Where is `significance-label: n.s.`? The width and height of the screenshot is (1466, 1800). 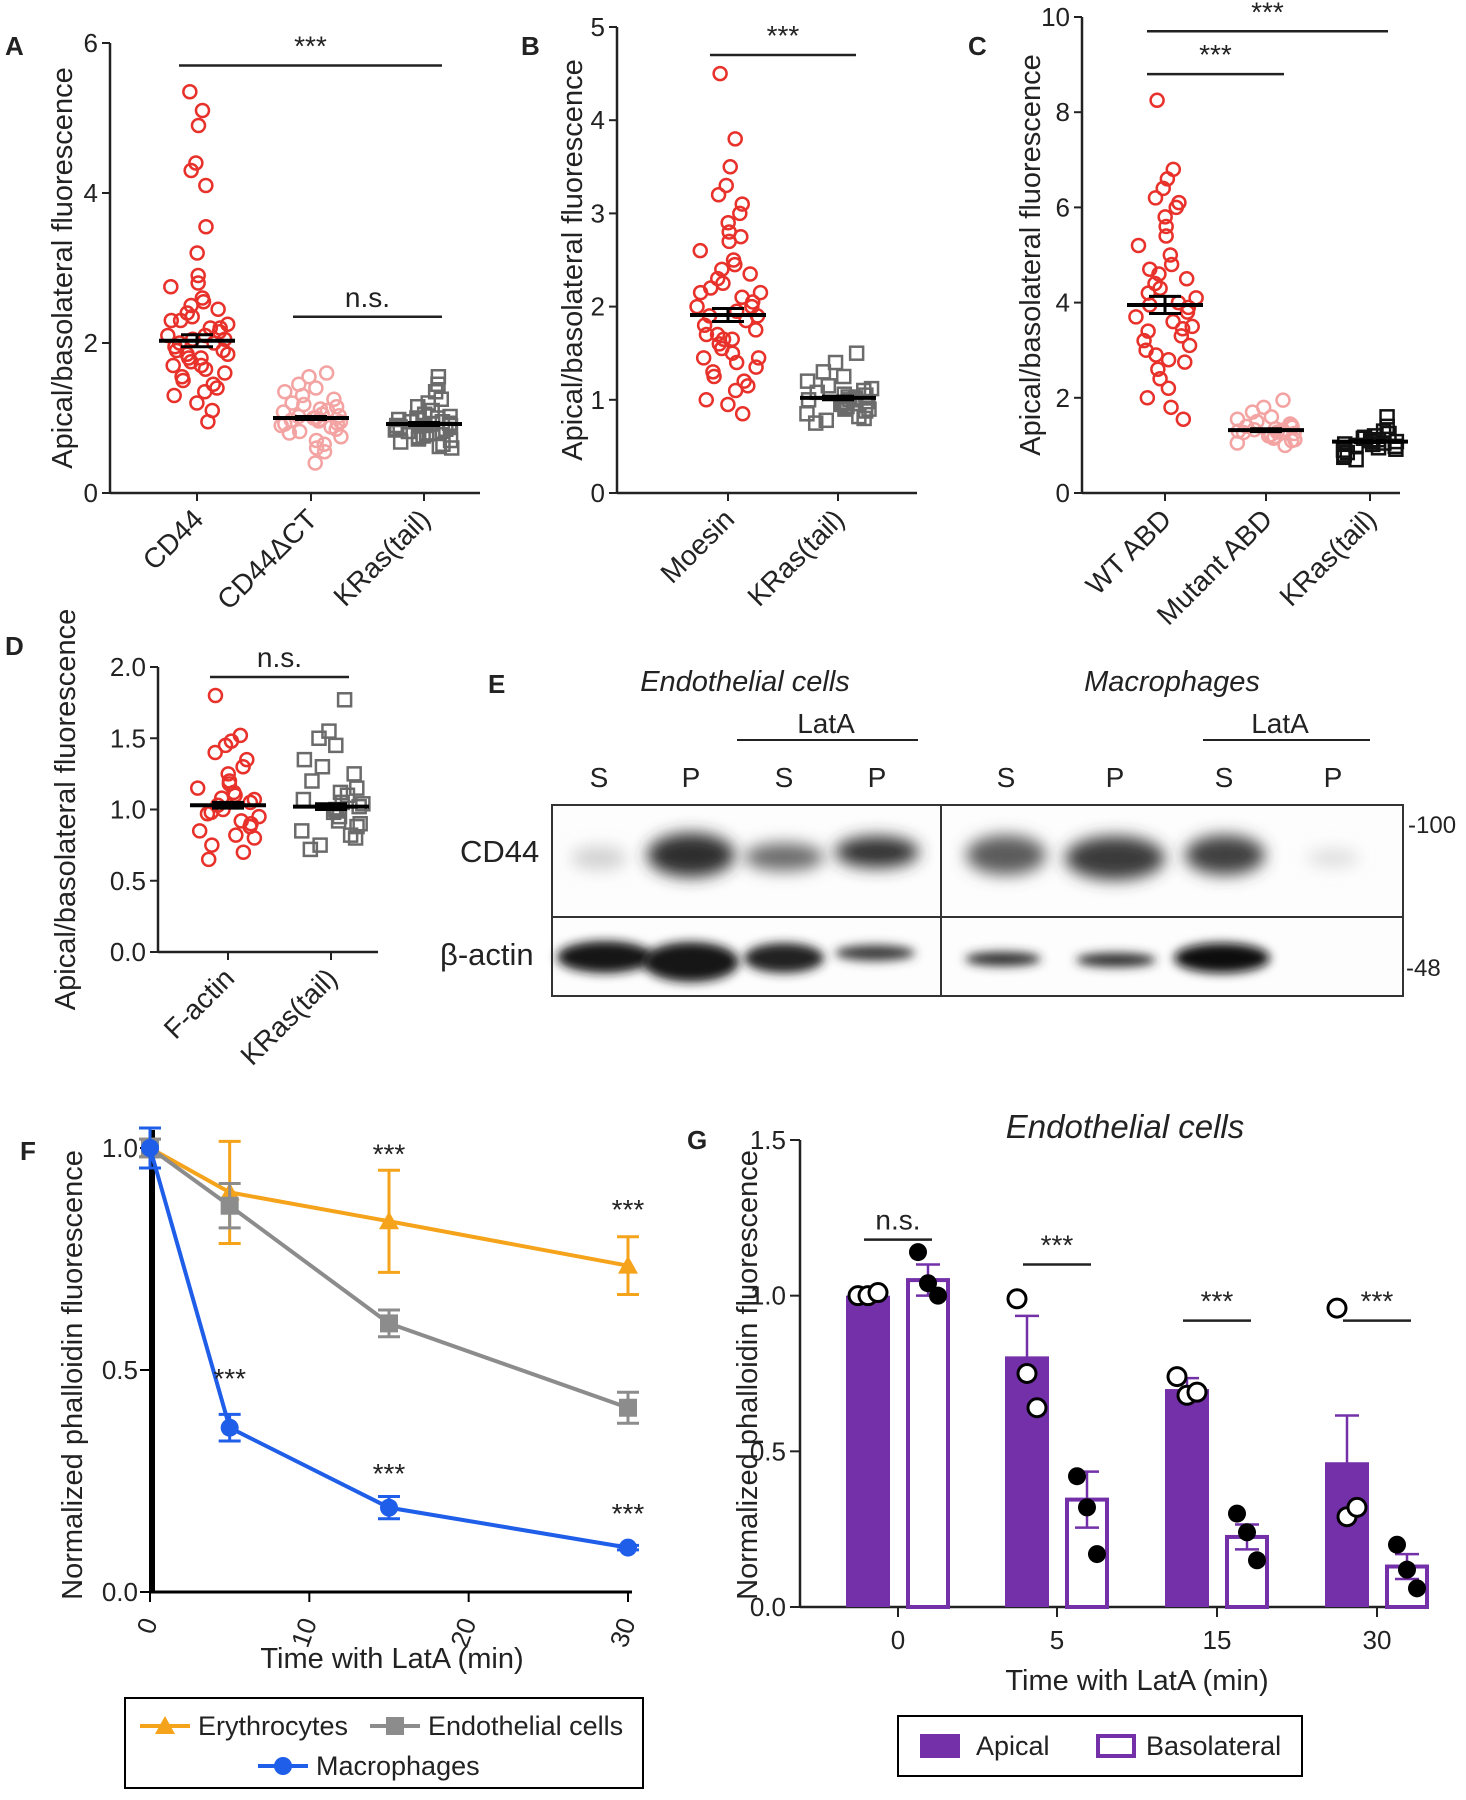 significance-label: n.s. is located at coordinates (279, 657).